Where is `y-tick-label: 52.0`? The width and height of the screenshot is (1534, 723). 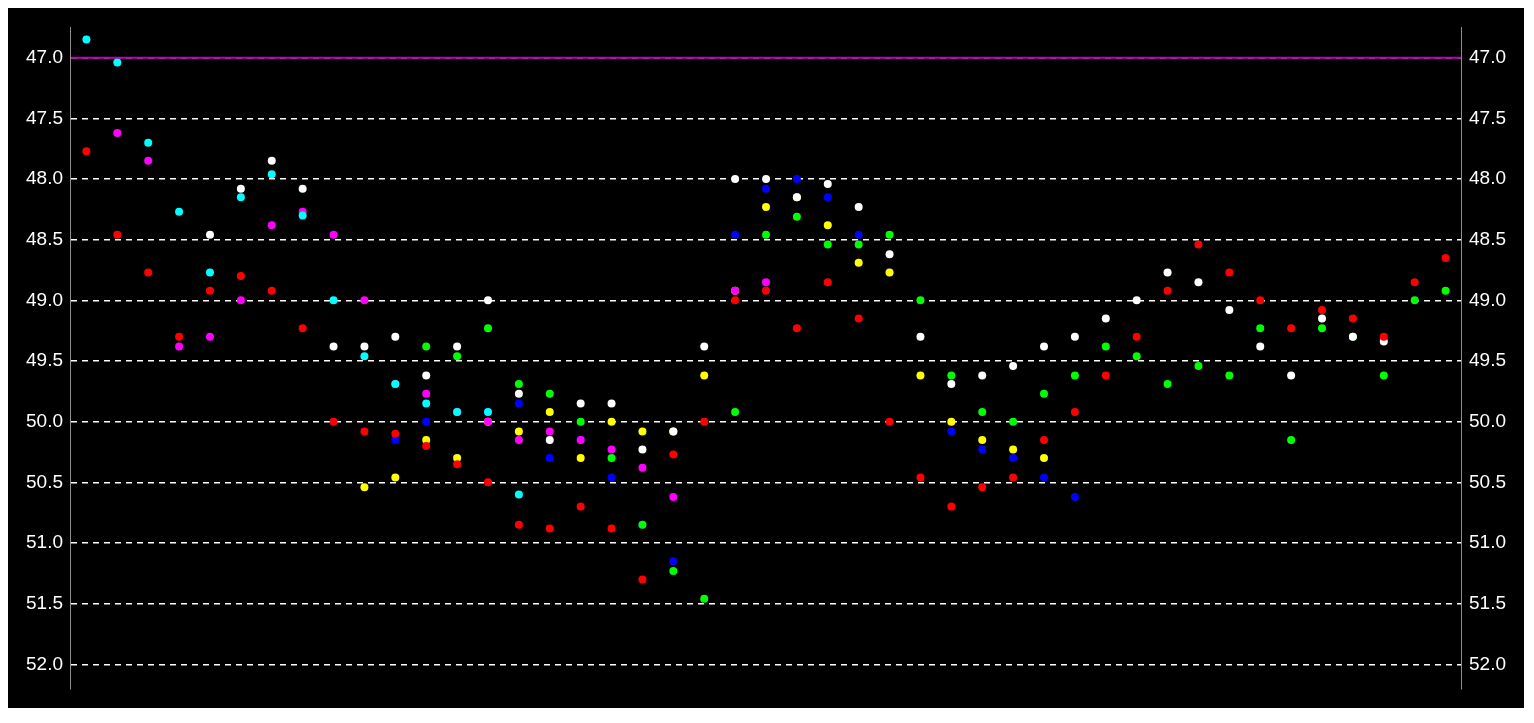
y-tick-label: 52.0 is located at coordinates (44, 663).